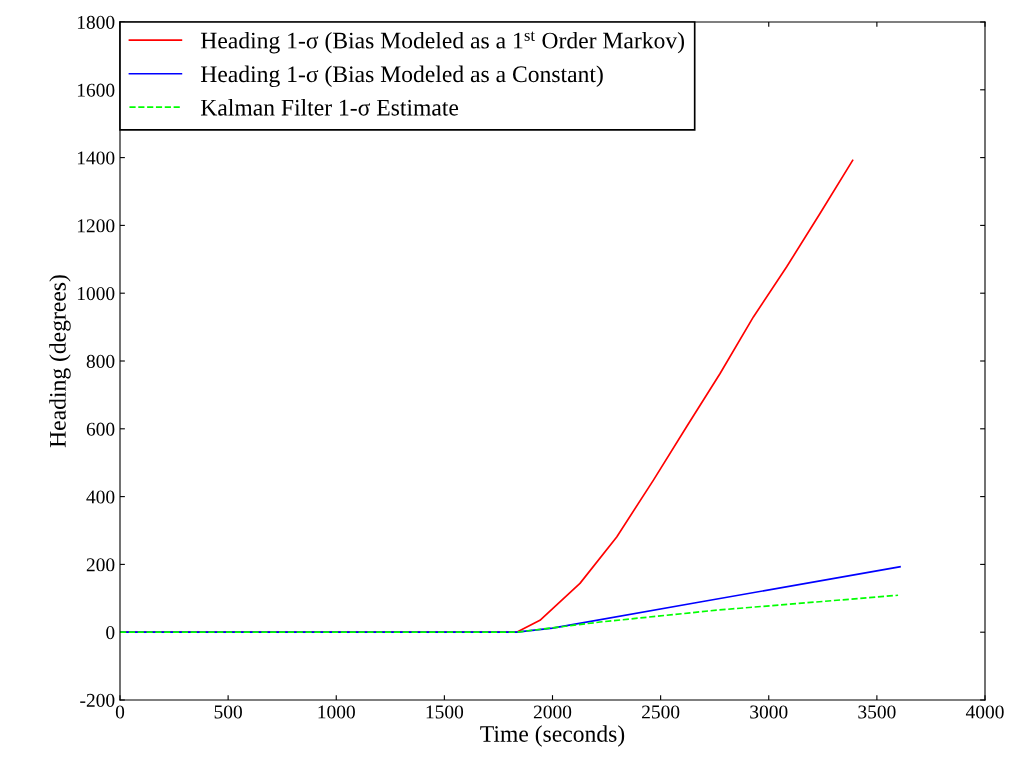 Image resolution: width=1021 pixels, height=784 pixels. What do you see at coordinates (100, 565) in the screenshot?
I see `y-tick-label: 200` at bounding box center [100, 565].